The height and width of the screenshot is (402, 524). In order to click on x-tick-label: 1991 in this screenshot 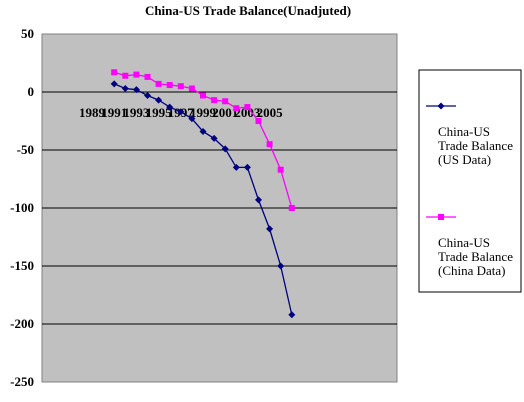, I will do `click(114, 112)`.